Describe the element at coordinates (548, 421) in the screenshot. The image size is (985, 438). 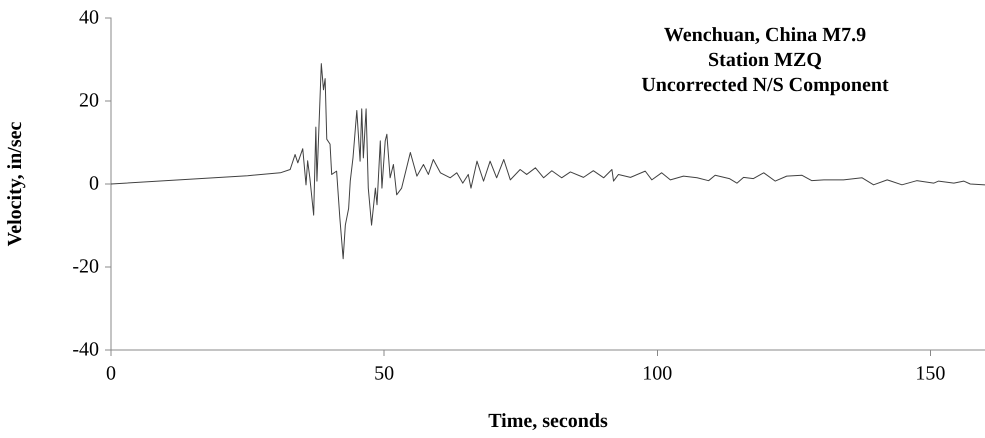
I see `x-axis-title: Time, seconds` at that location.